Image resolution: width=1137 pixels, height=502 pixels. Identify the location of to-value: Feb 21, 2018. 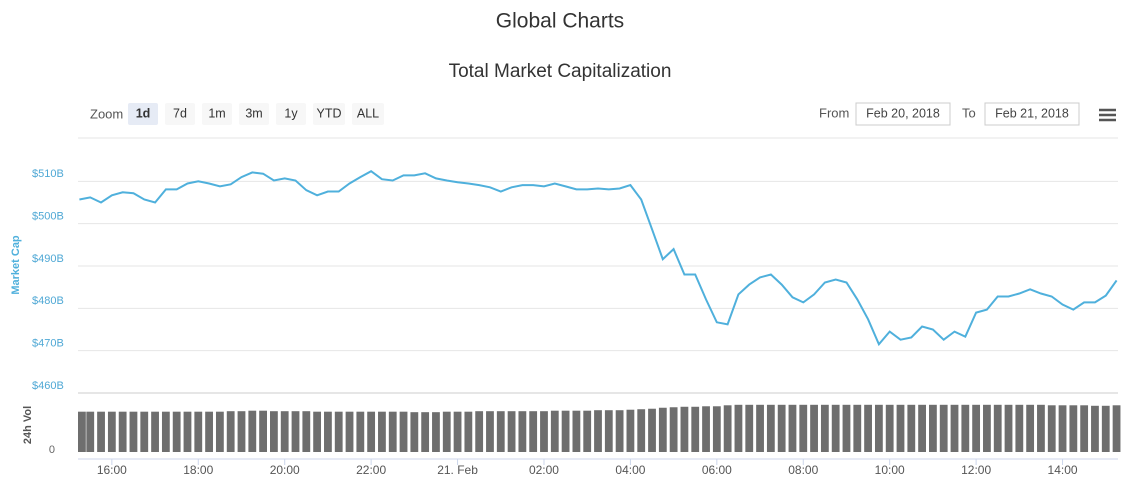
(1032, 113).